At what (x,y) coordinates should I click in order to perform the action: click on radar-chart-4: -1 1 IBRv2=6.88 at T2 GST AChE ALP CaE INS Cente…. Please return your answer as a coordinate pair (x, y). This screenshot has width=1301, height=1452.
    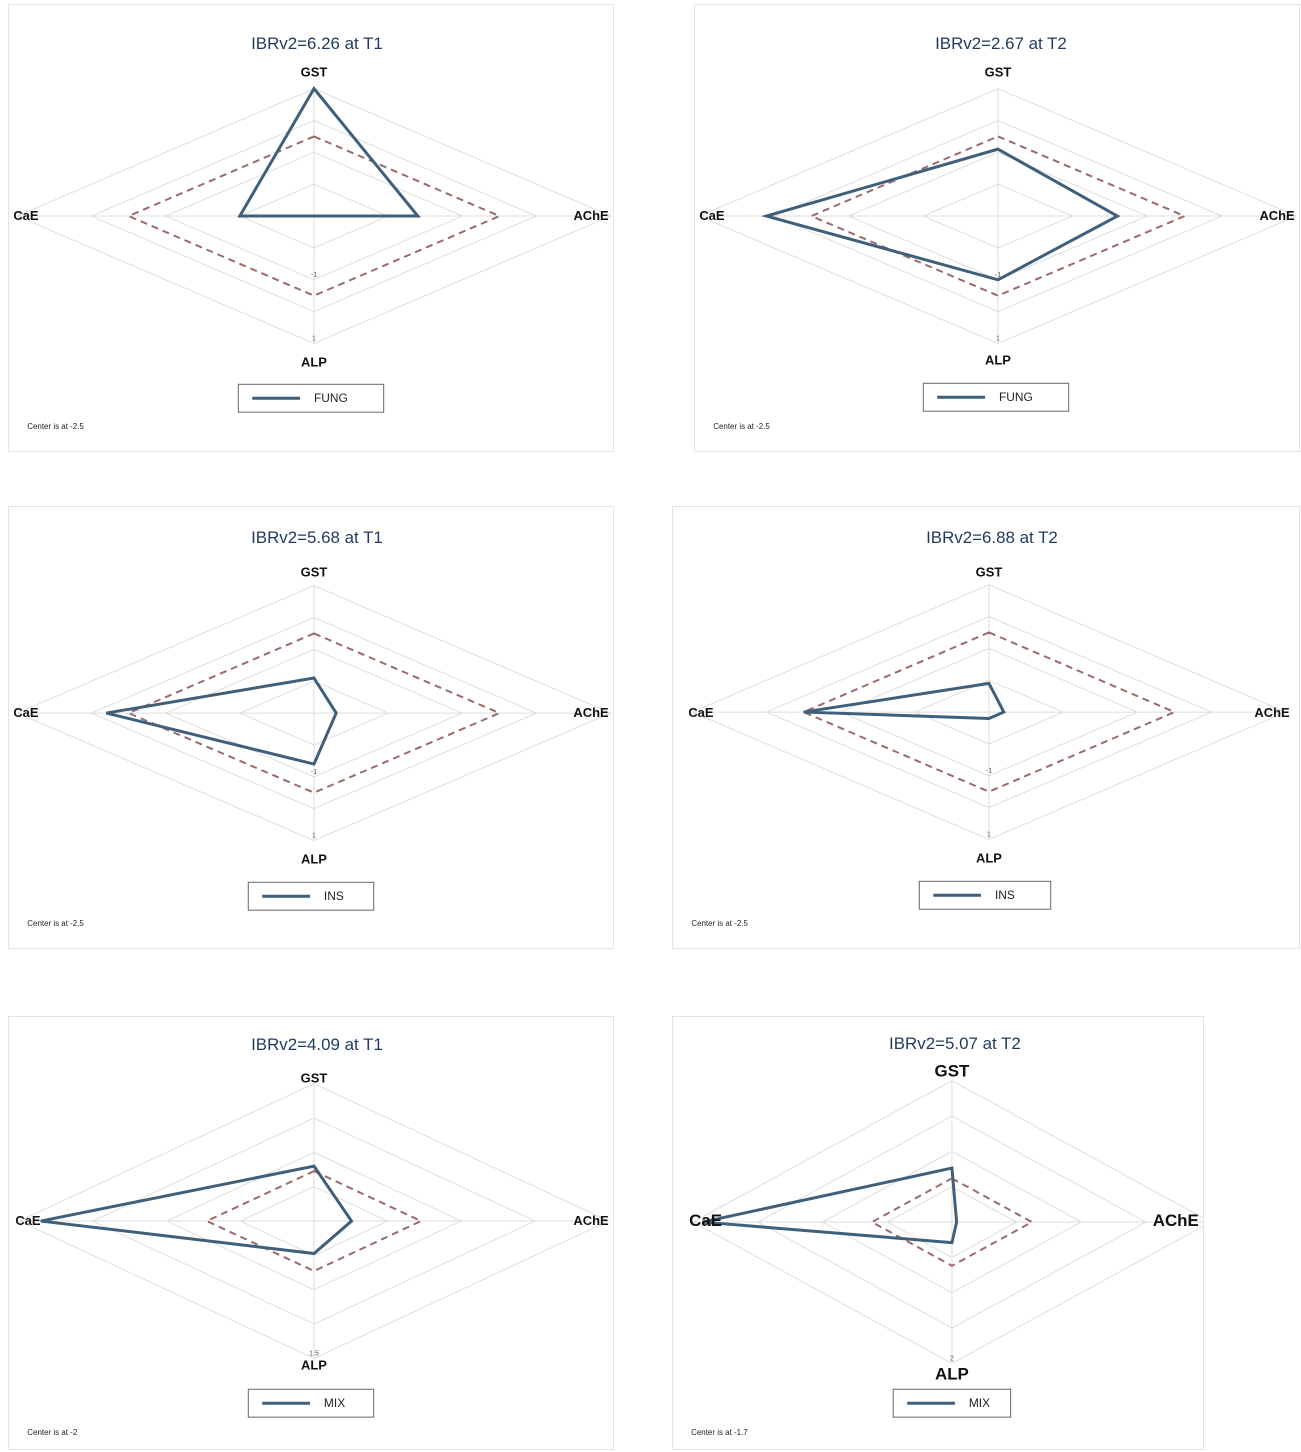
    Looking at the image, I should click on (989, 728).